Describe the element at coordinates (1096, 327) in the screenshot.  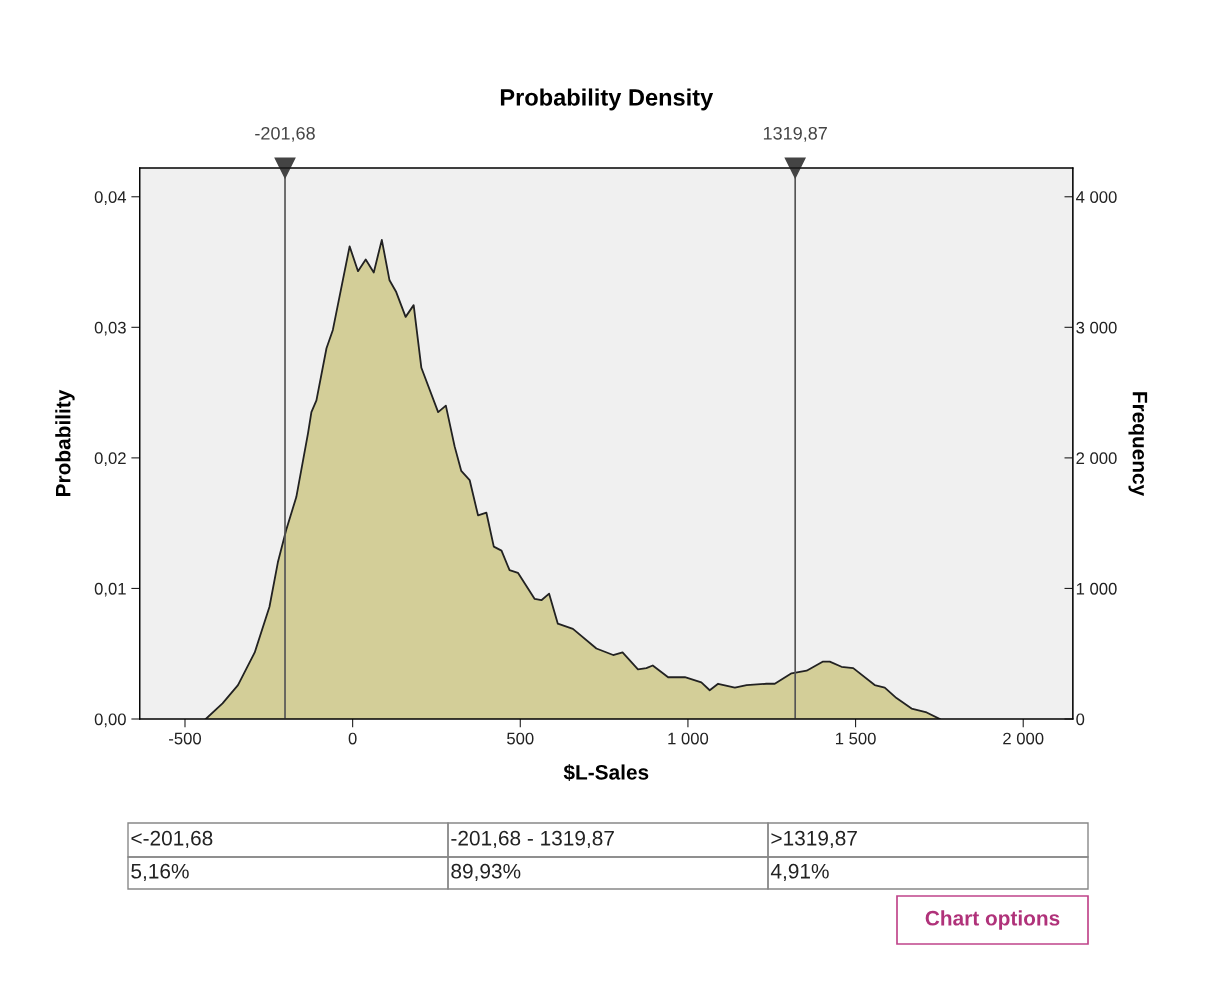
I see `y2-tick-label: 3 000` at that location.